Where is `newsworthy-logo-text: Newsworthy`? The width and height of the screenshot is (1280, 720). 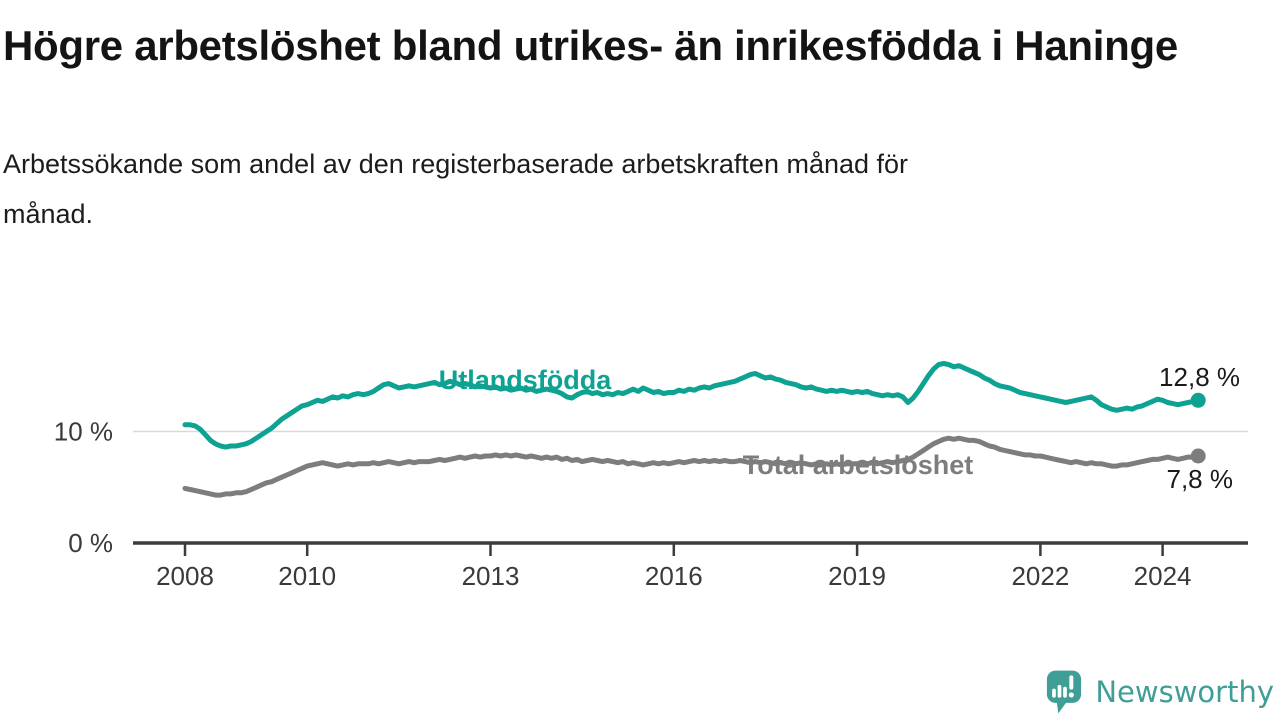 newsworthy-logo-text: Newsworthy is located at coordinates (1184, 691).